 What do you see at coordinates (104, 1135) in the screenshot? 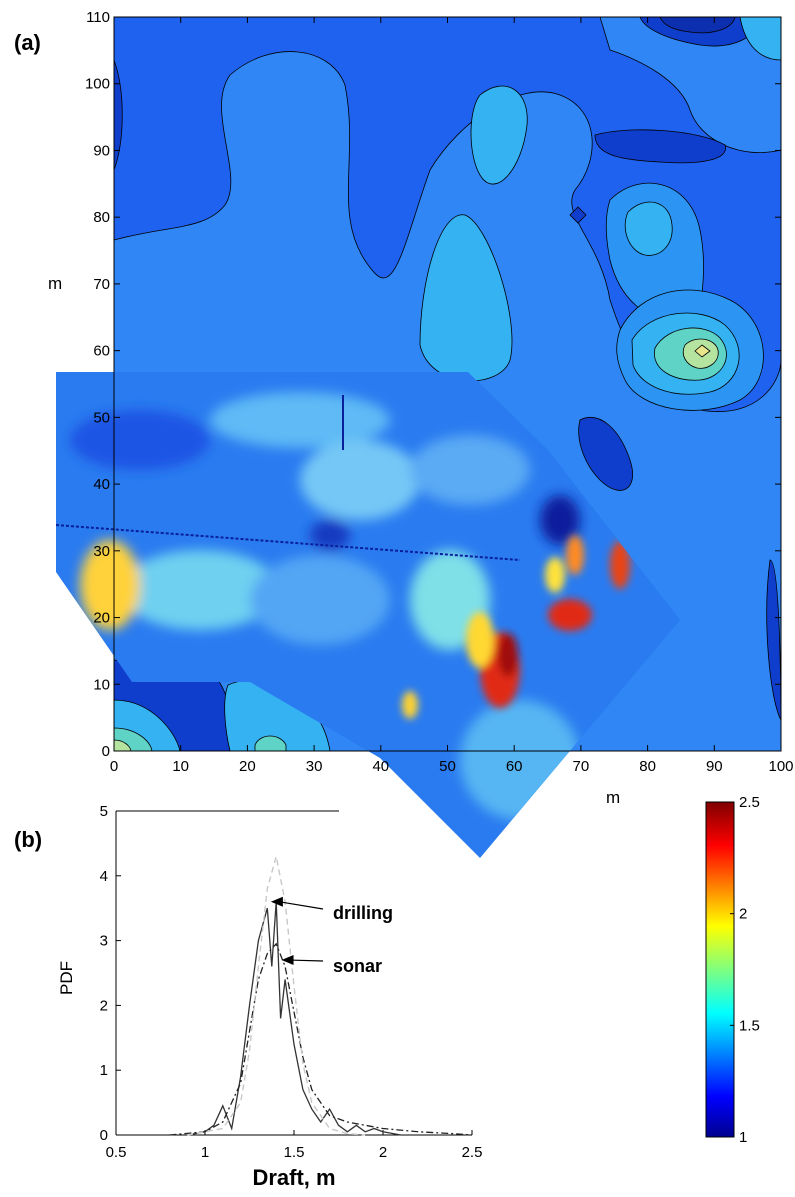
I see `y-tick-label-b: 0` at bounding box center [104, 1135].